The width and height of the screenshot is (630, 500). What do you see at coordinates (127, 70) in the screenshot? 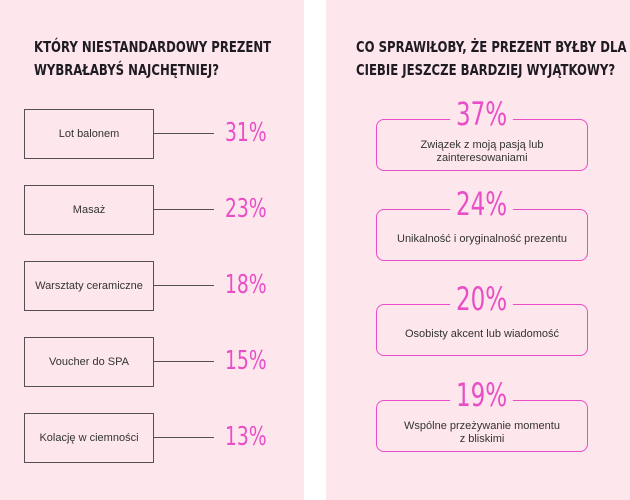
I see `left-title-line-2: WYBRAŁABYŚ NAJCHĘTNIEJ?` at bounding box center [127, 70].